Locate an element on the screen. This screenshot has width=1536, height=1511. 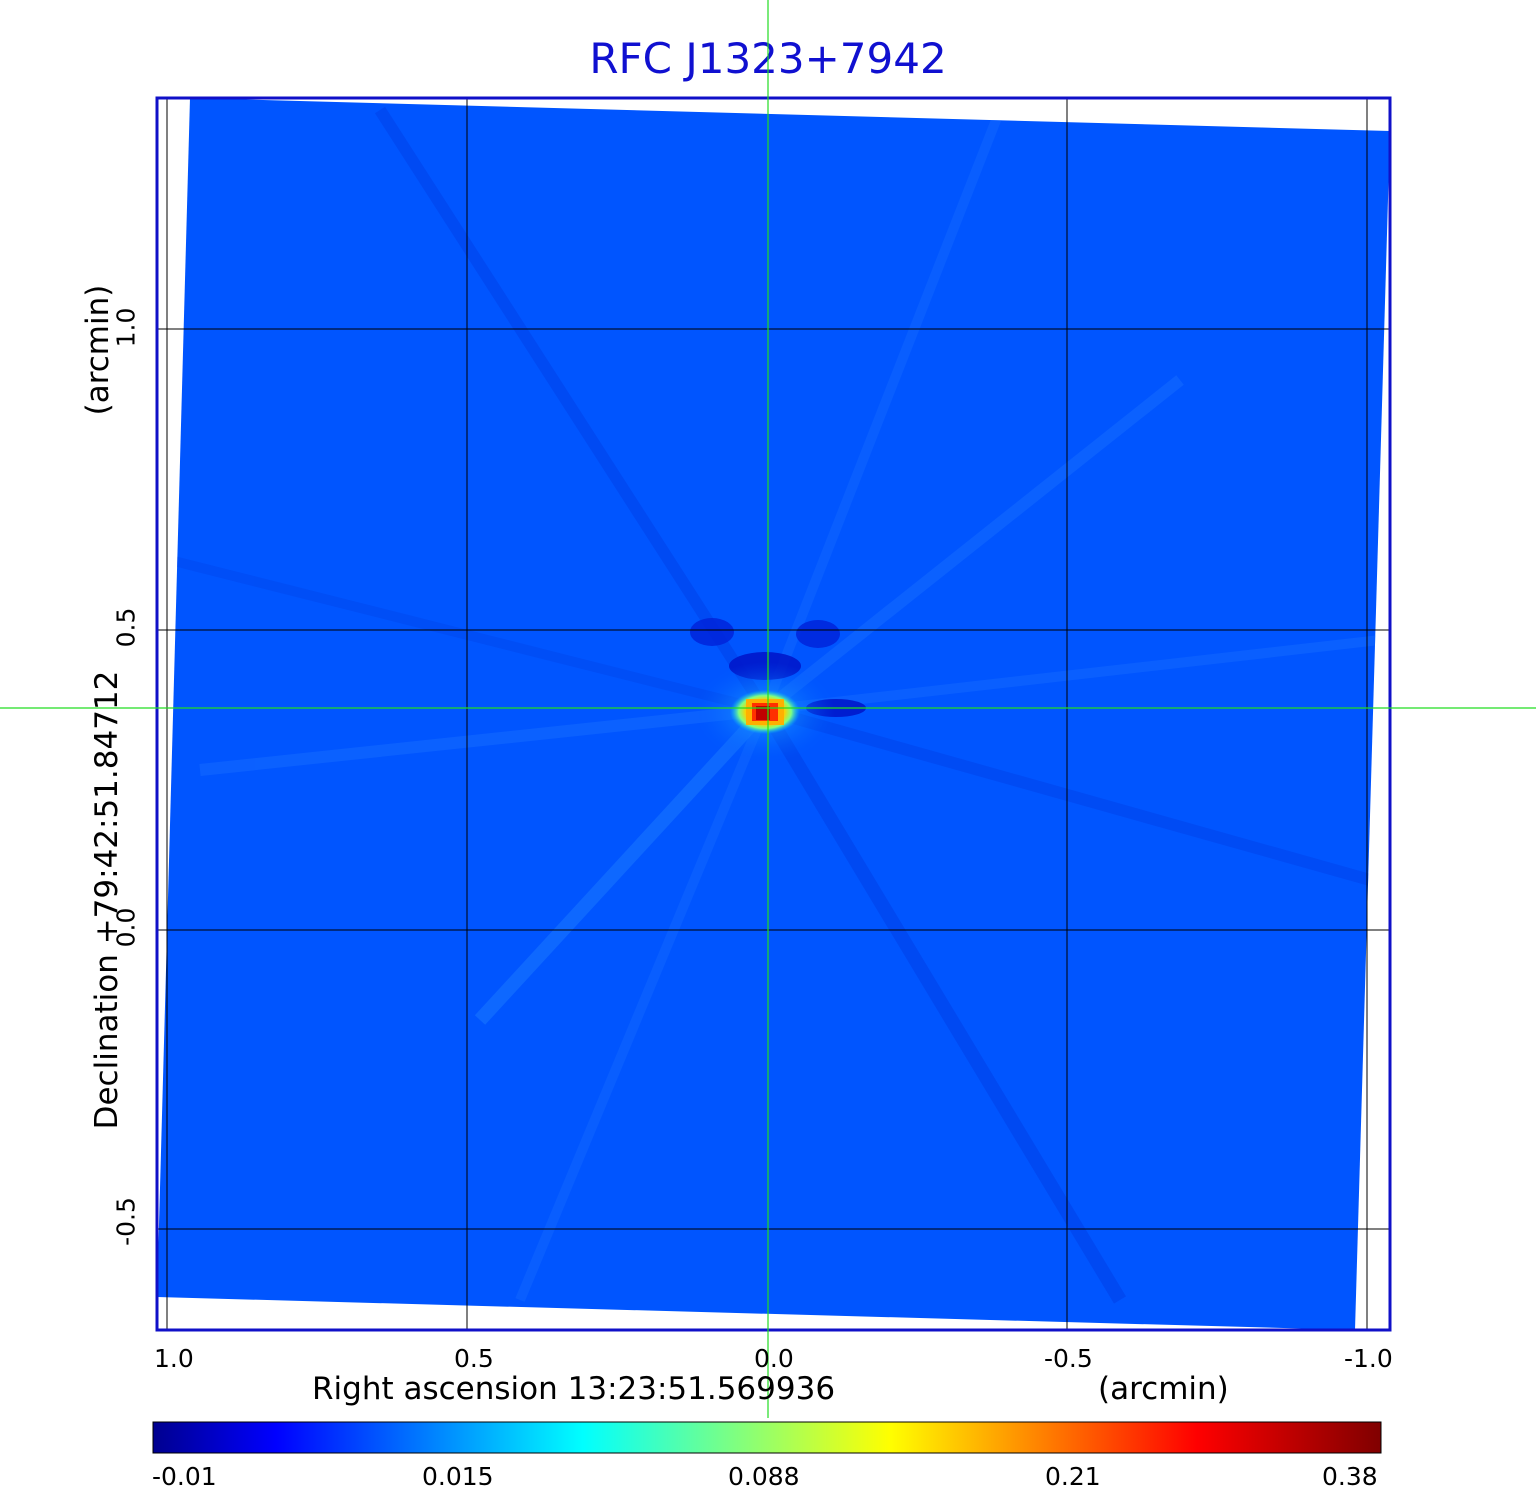
x-tick-label: 1.0 is located at coordinates (174, 1358).